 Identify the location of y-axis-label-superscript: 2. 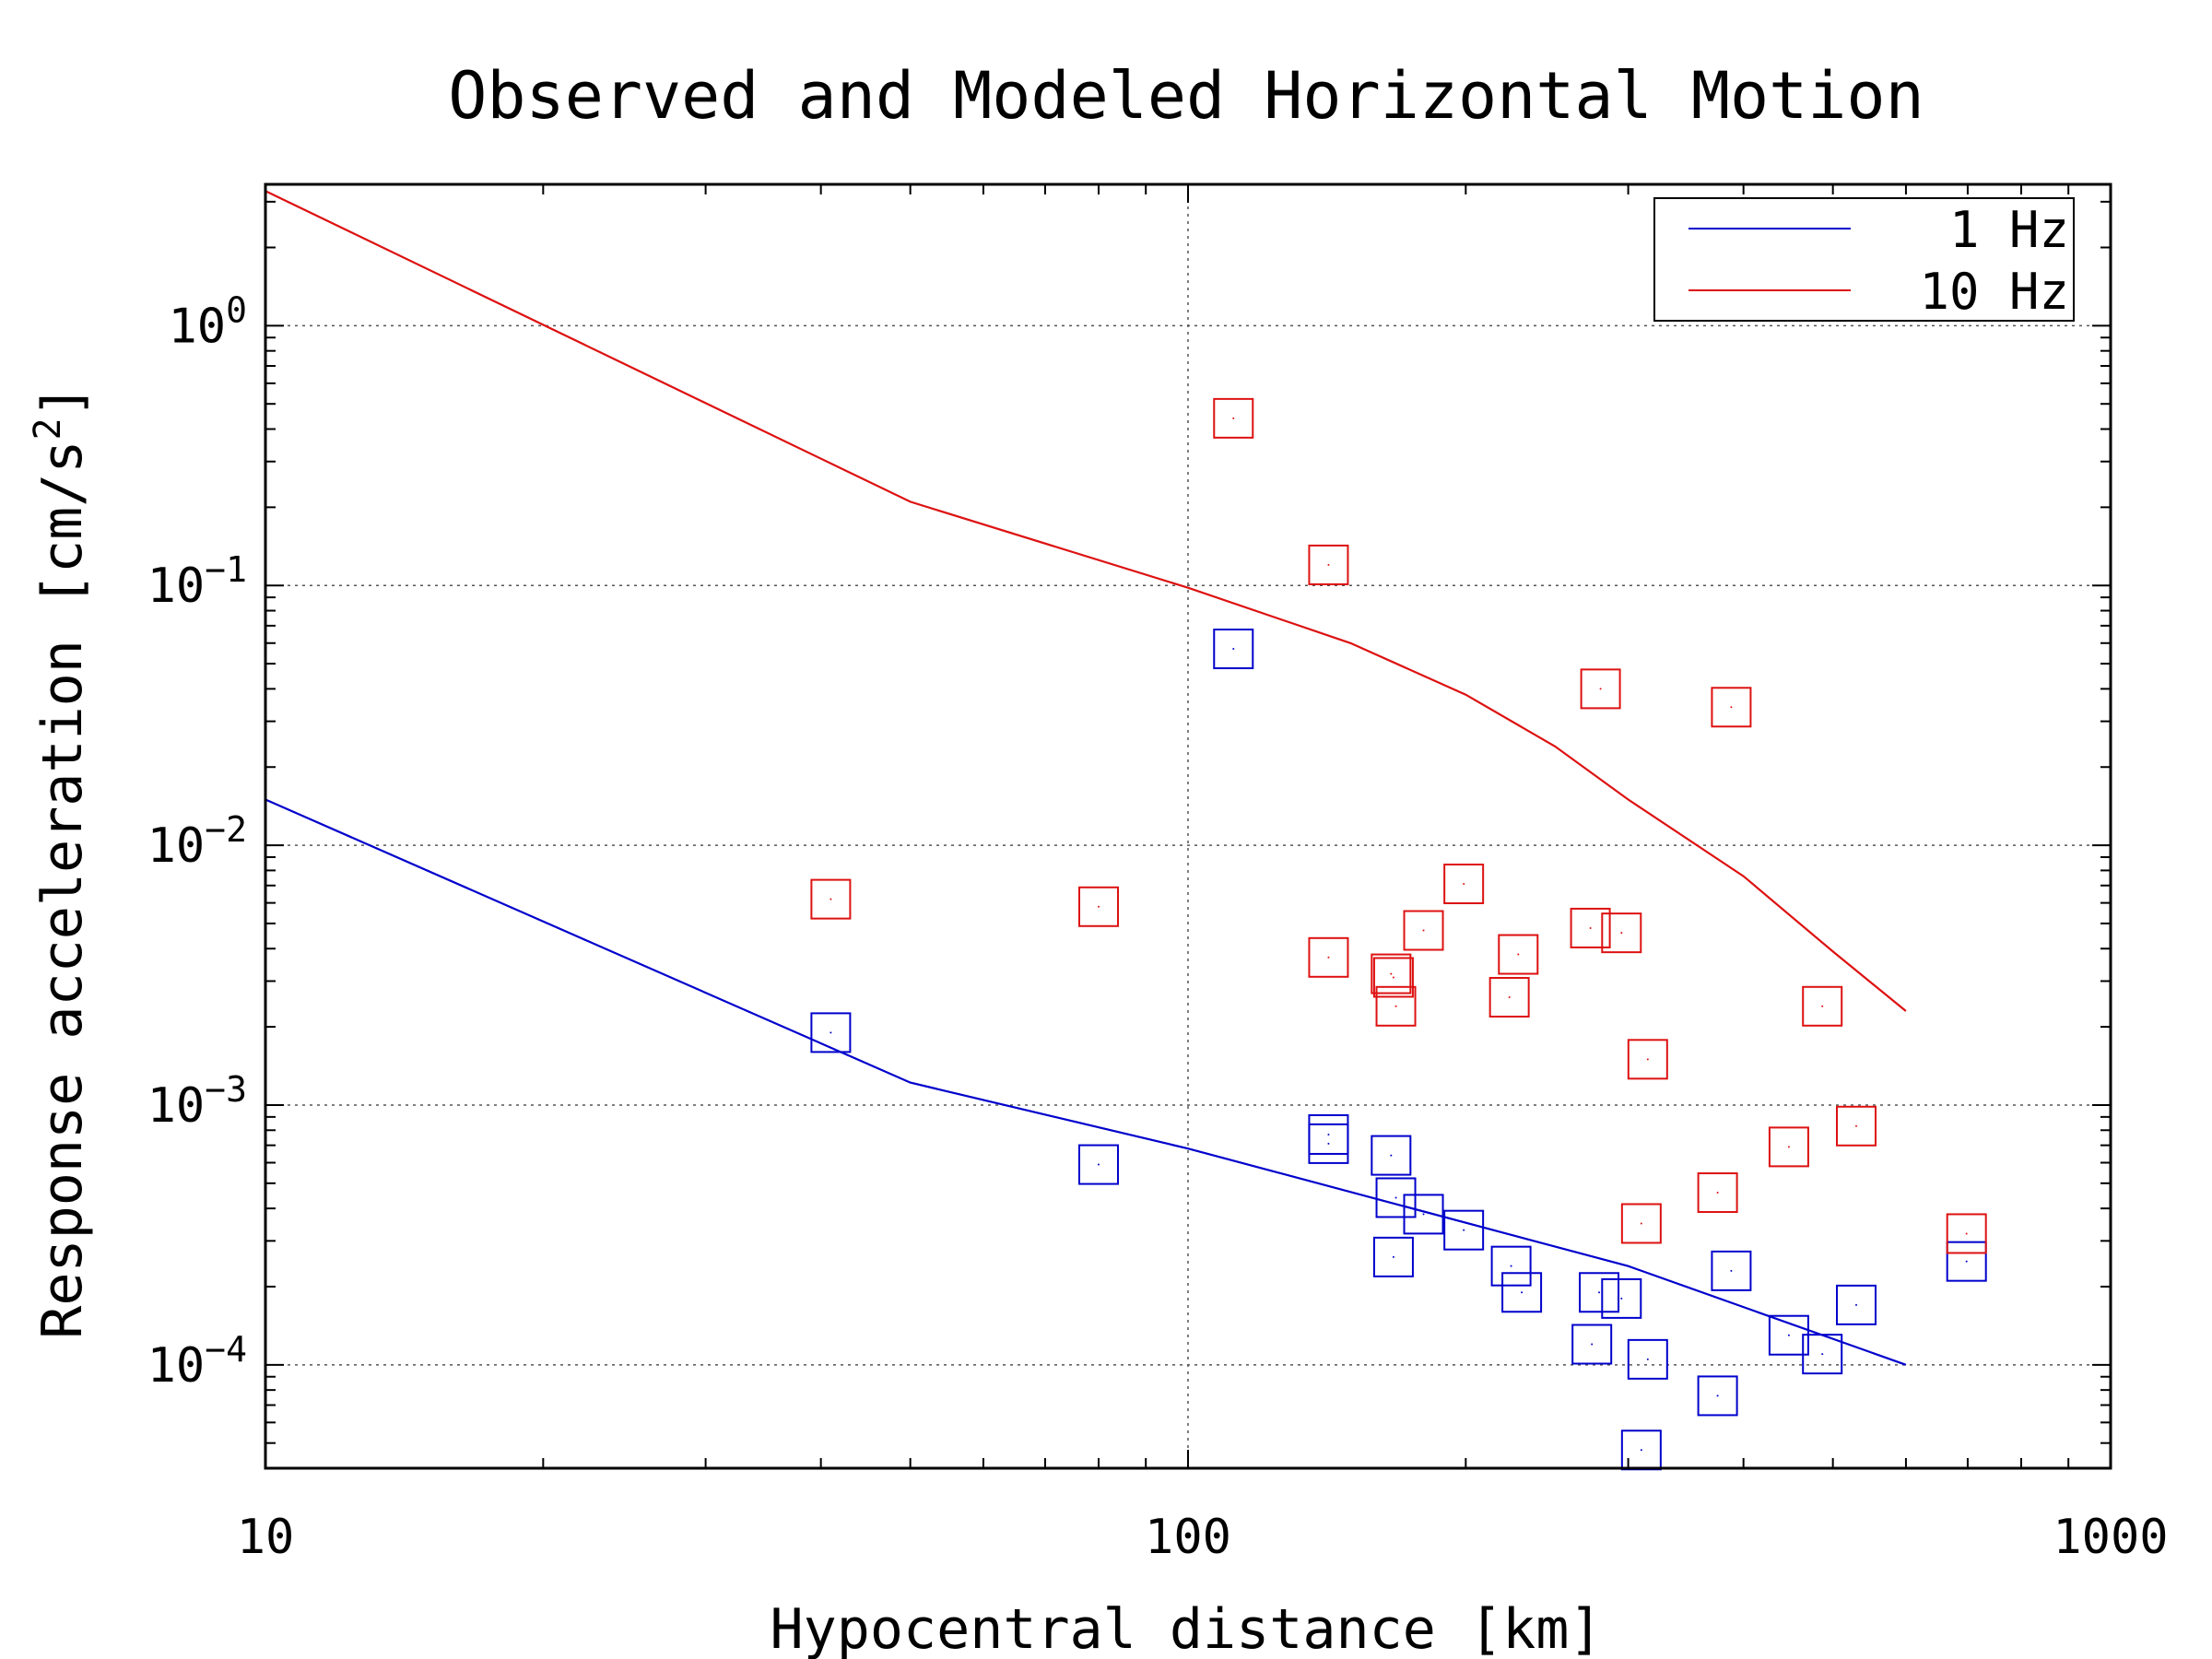
(48, 429).